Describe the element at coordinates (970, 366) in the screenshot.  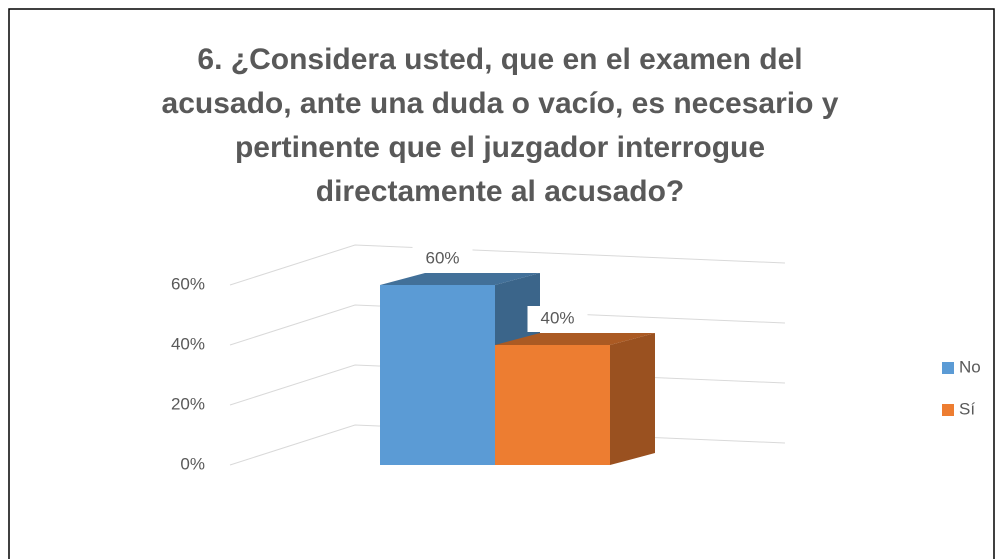
I see `legend-label: No` at that location.